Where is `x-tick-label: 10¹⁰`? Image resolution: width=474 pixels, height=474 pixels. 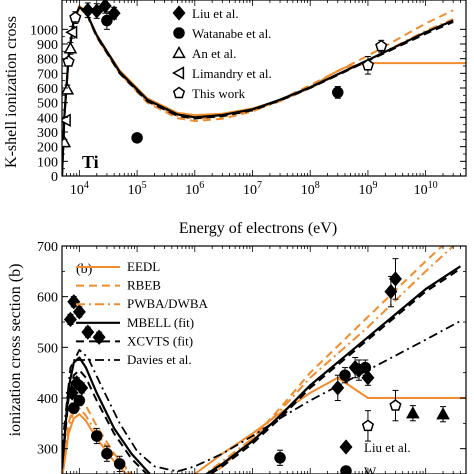 x-tick-label: 10¹⁰ is located at coordinates (426, 189).